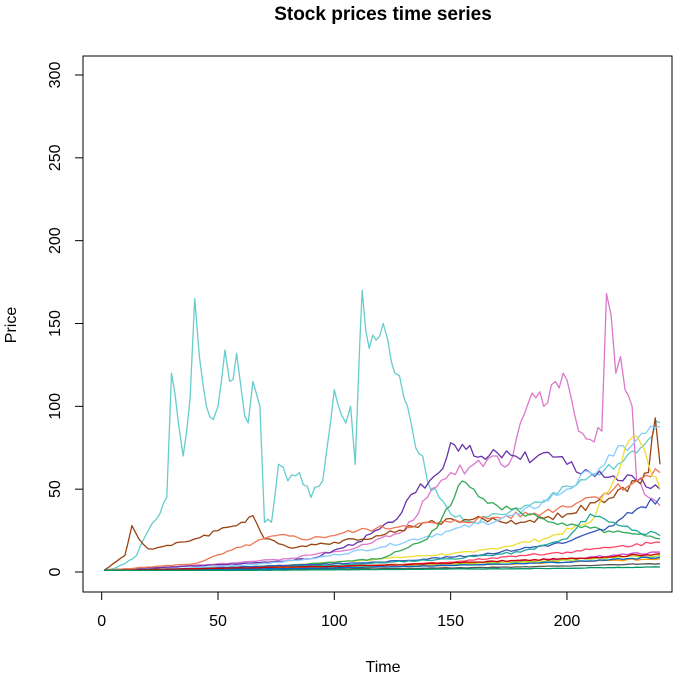  I want to click on chart-title: Stock prices time series, so click(383, 14).